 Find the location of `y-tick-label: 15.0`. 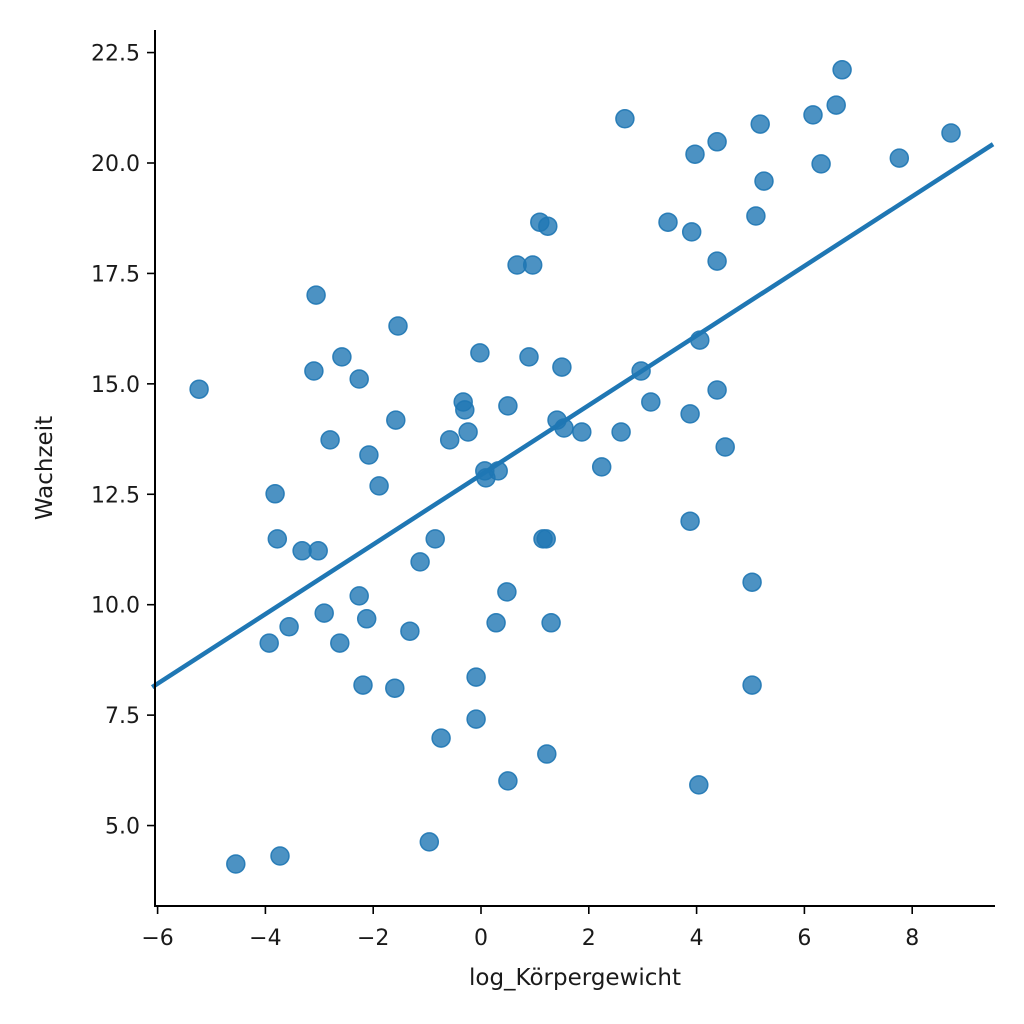

y-tick-label: 15.0 is located at coordinates (115, 385).